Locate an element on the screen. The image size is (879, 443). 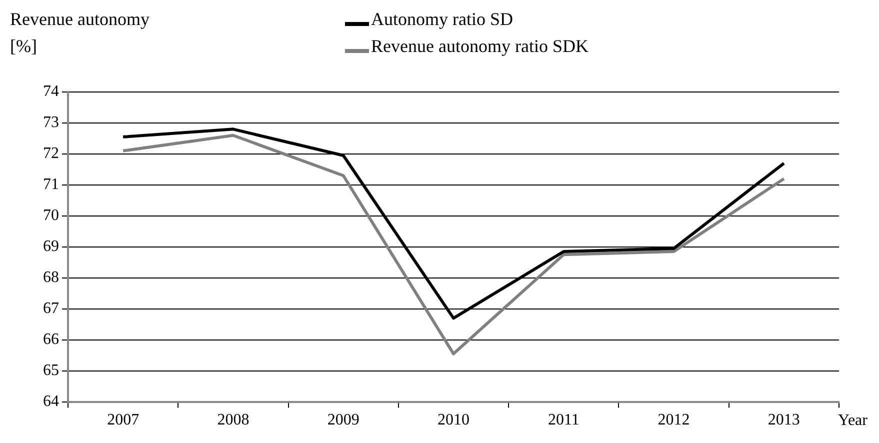
x-tick-label: 2013 is located at coordinates (784, 420).